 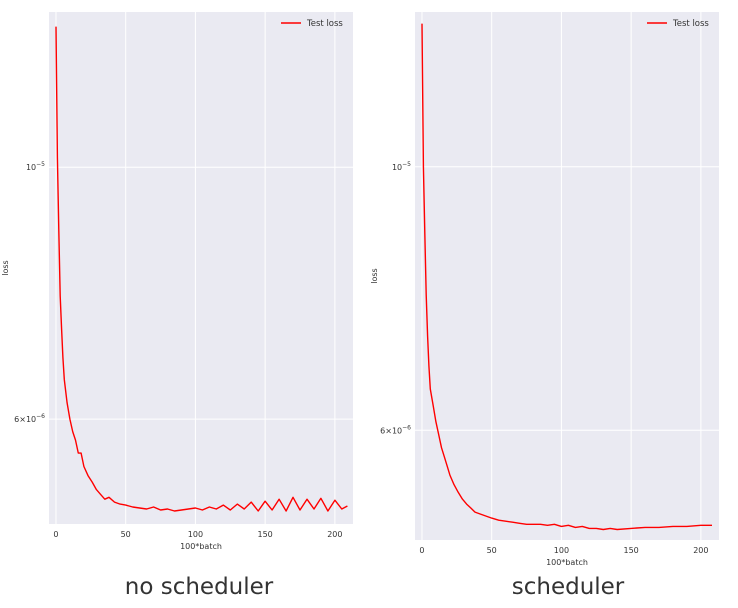 I want to click on caption-no-scheduler: no scheduler, so click(x=199, y=587).